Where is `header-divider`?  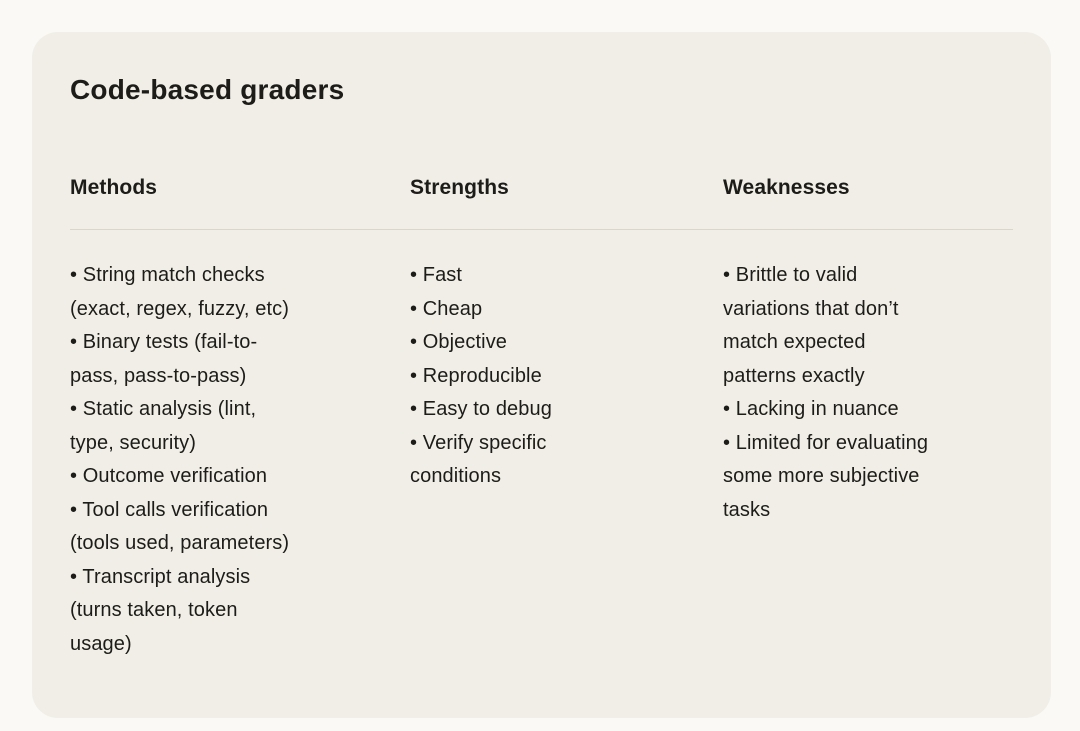
header-divider is located at coordinates (541, 229).